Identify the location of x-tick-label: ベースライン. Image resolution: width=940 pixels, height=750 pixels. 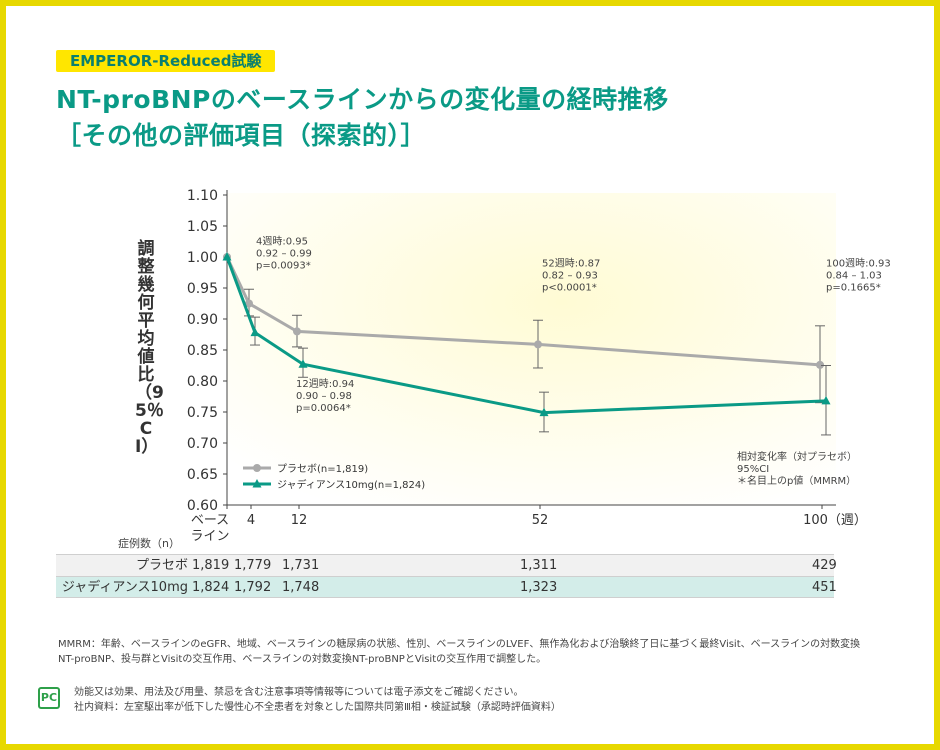
(209, 528).